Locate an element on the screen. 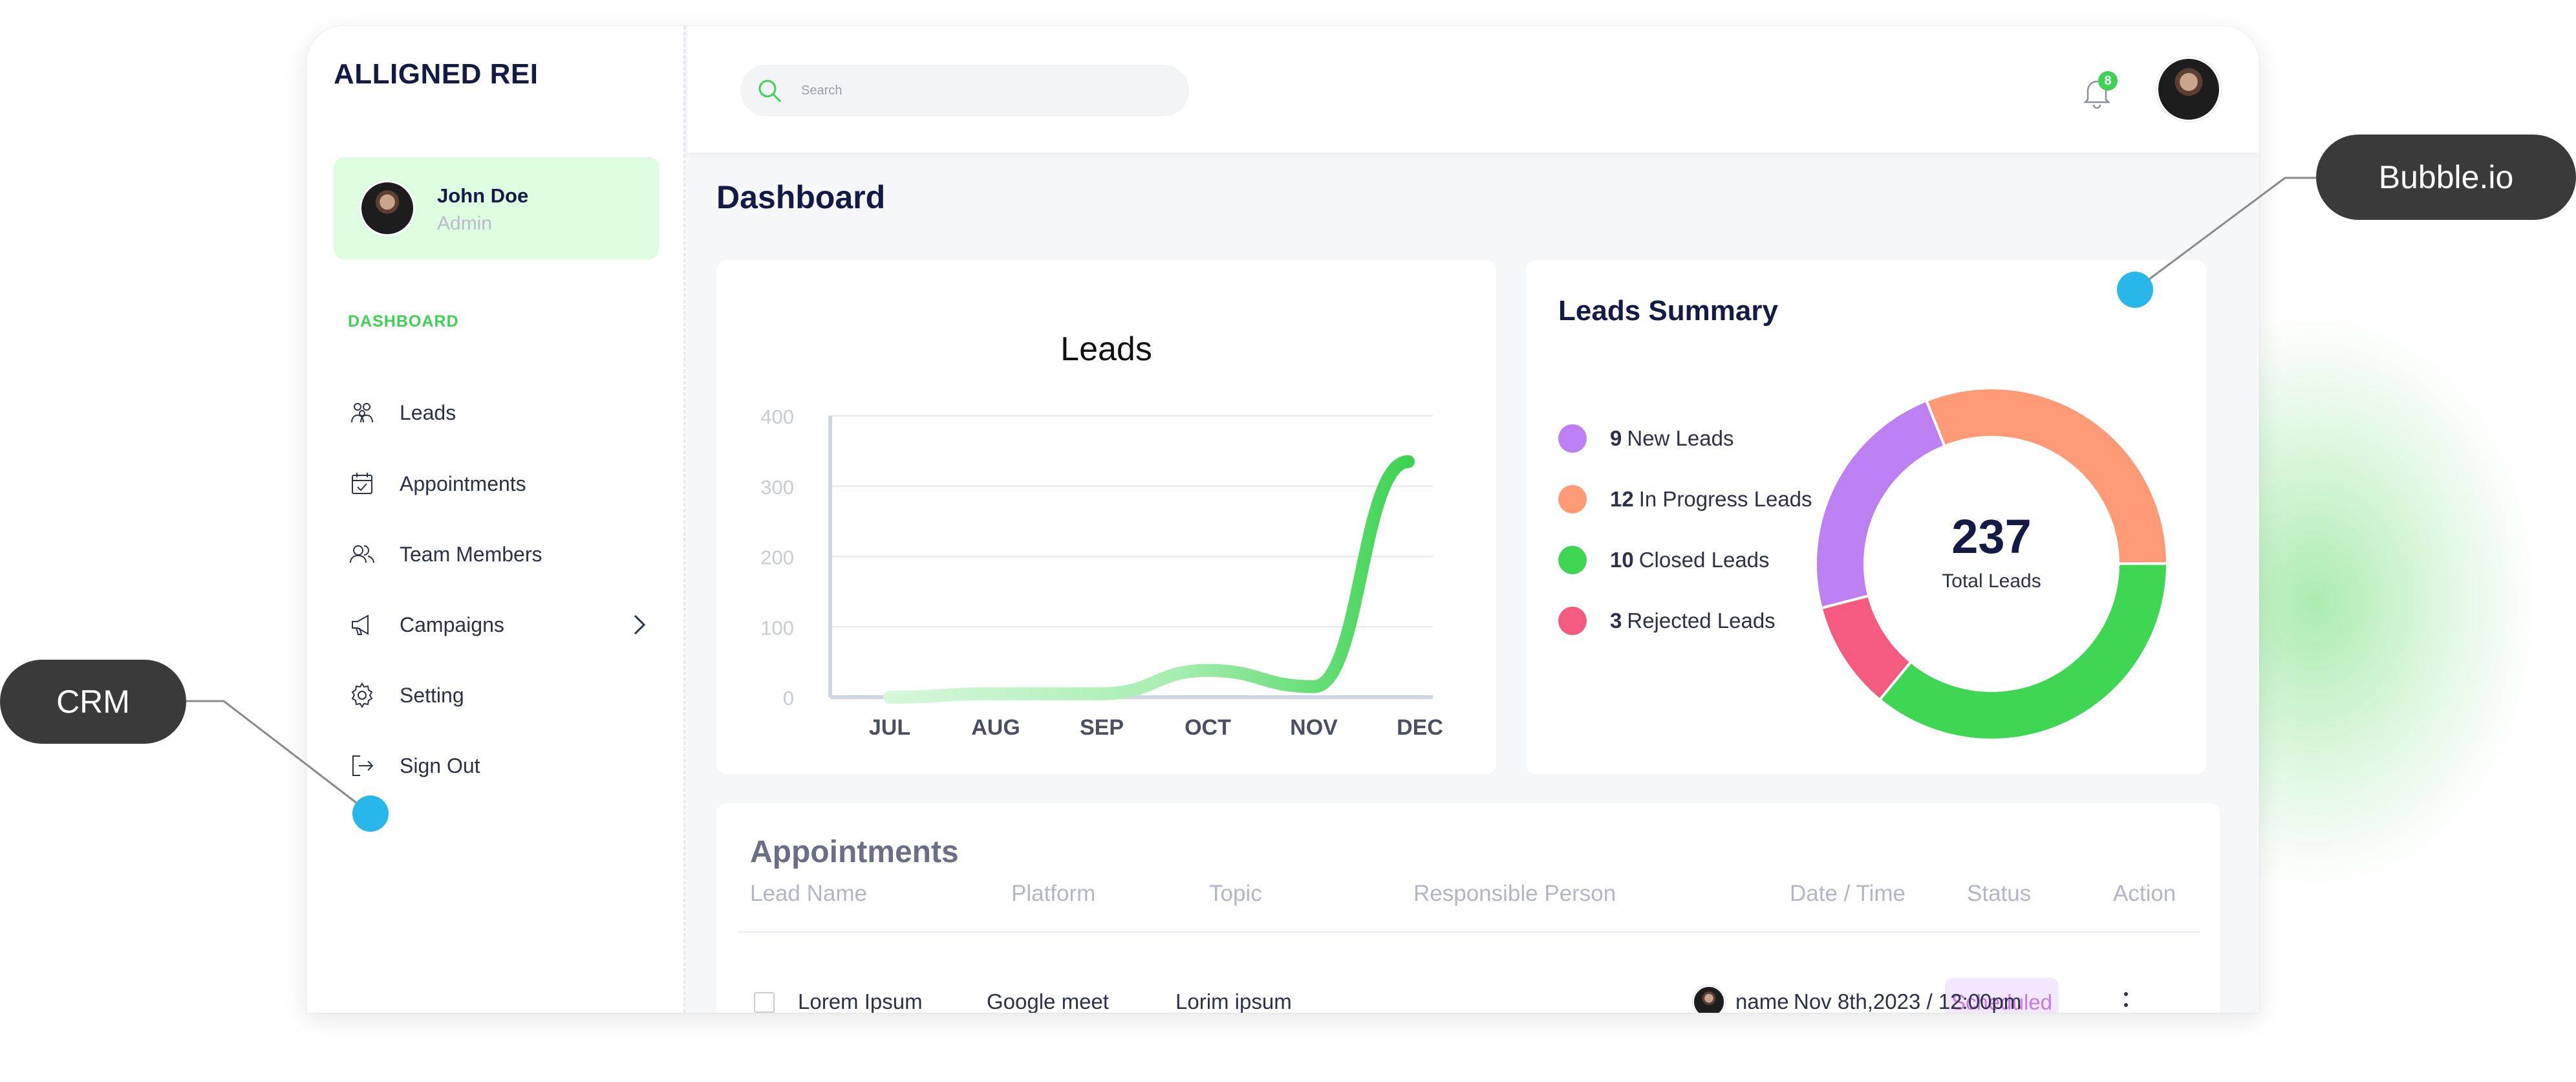  legend-count: 10 is located at coordinates (1622, 560).